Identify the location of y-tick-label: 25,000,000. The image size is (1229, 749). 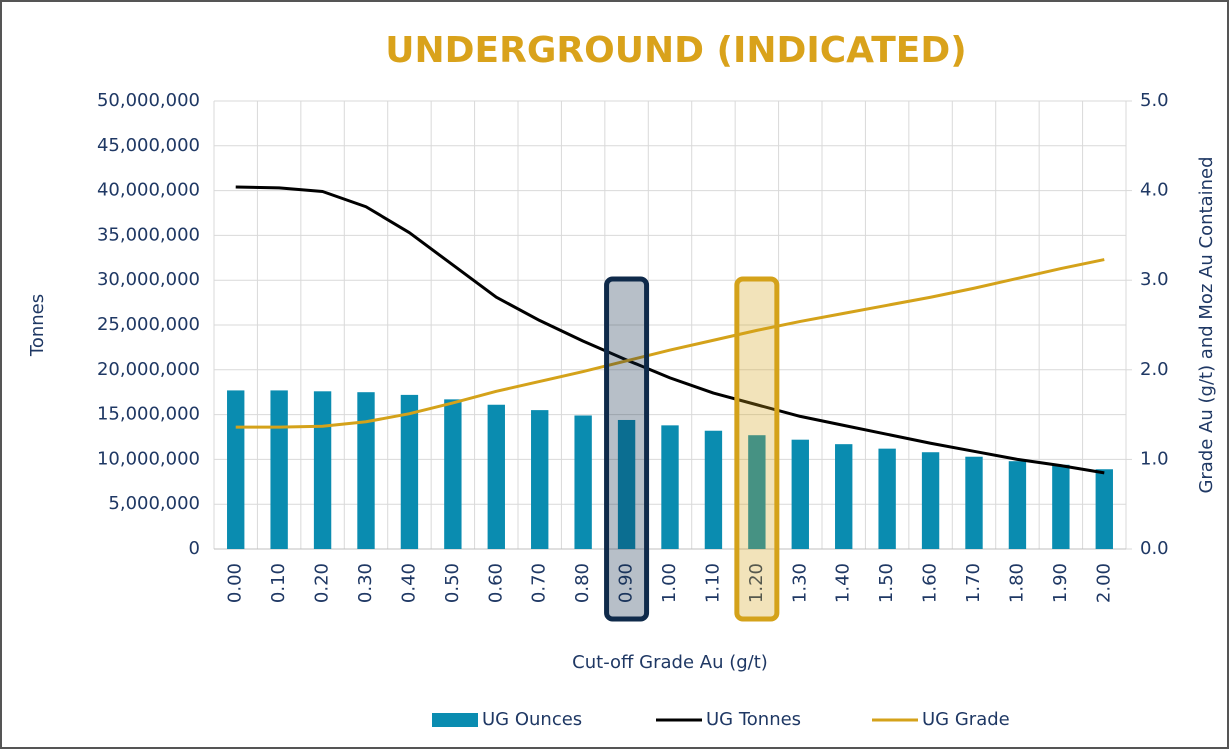
(148, 324).